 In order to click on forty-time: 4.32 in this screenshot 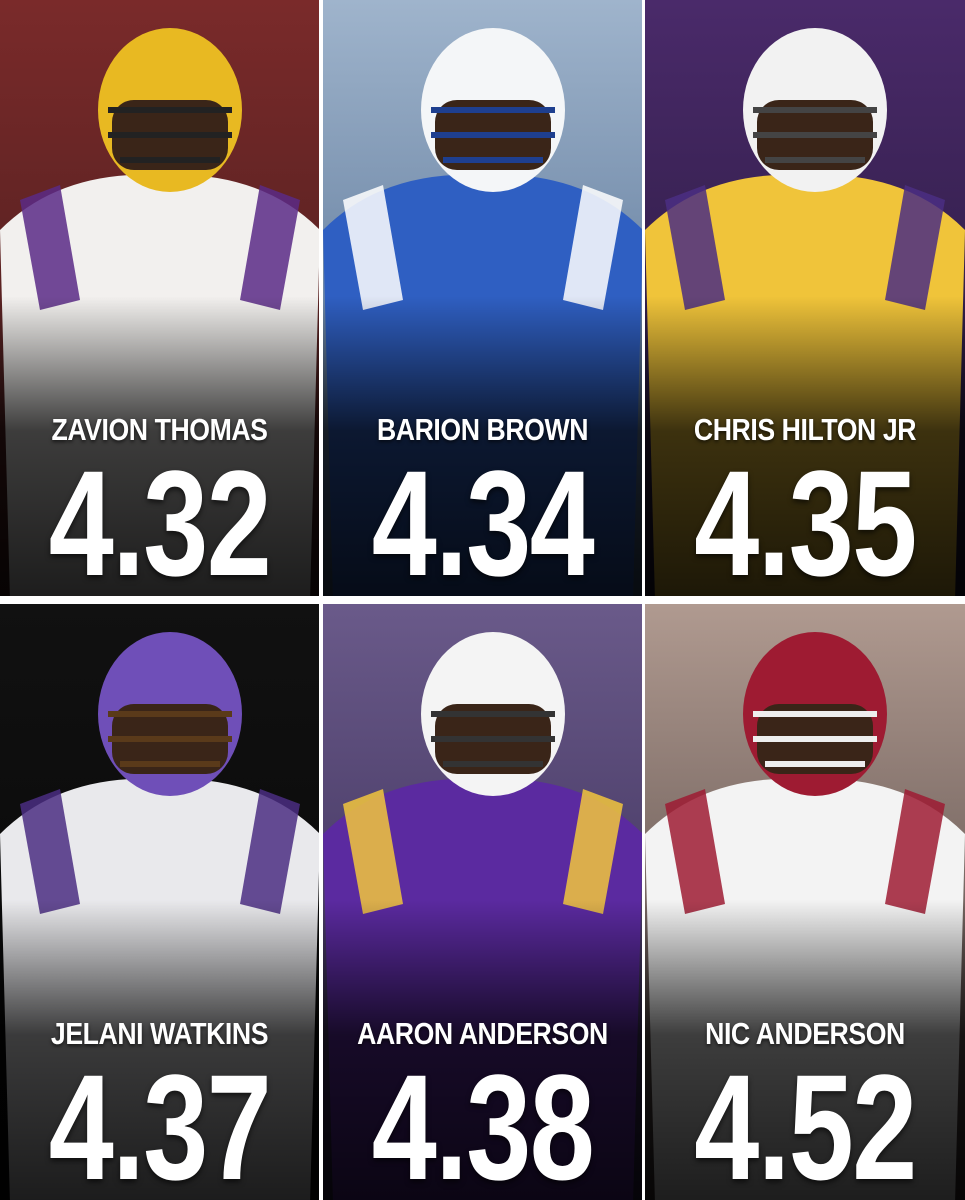, I will do `click(160, 517)`.